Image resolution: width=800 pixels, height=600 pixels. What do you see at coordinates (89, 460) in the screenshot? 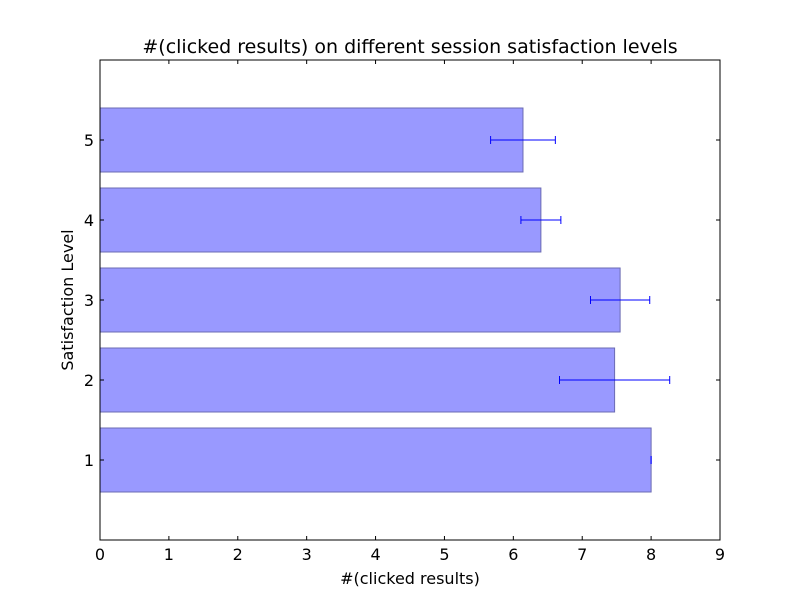
I see `y-tick-label: 1` at bounding box center [89, 460].